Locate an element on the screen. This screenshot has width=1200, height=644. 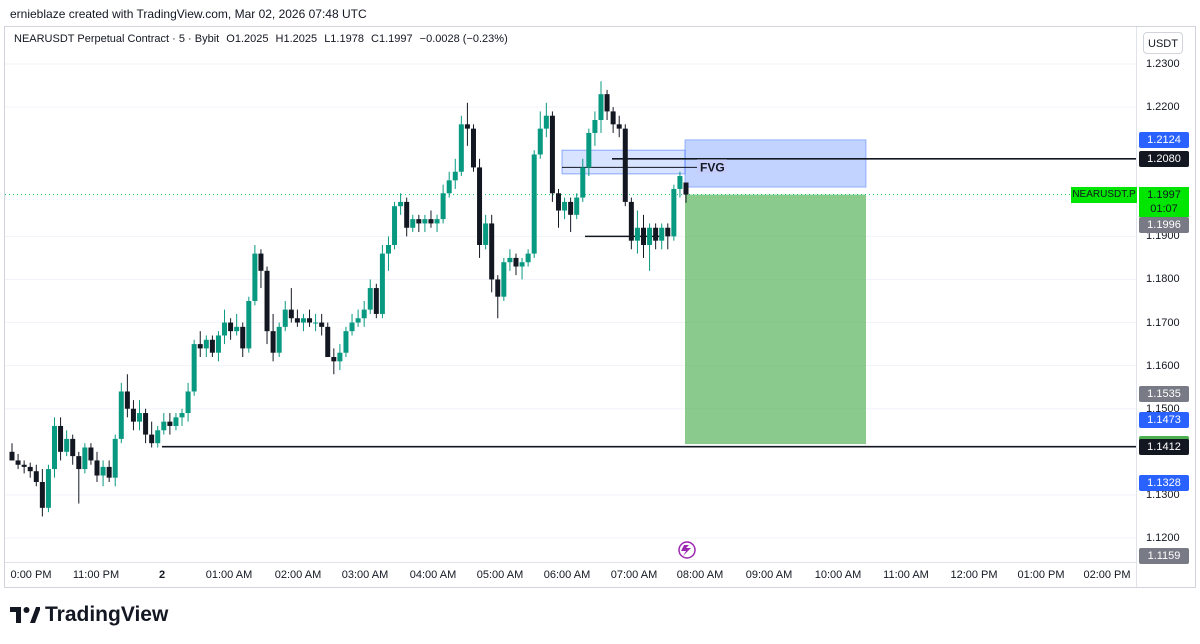
target-zone is located at coordinates (775, 319).